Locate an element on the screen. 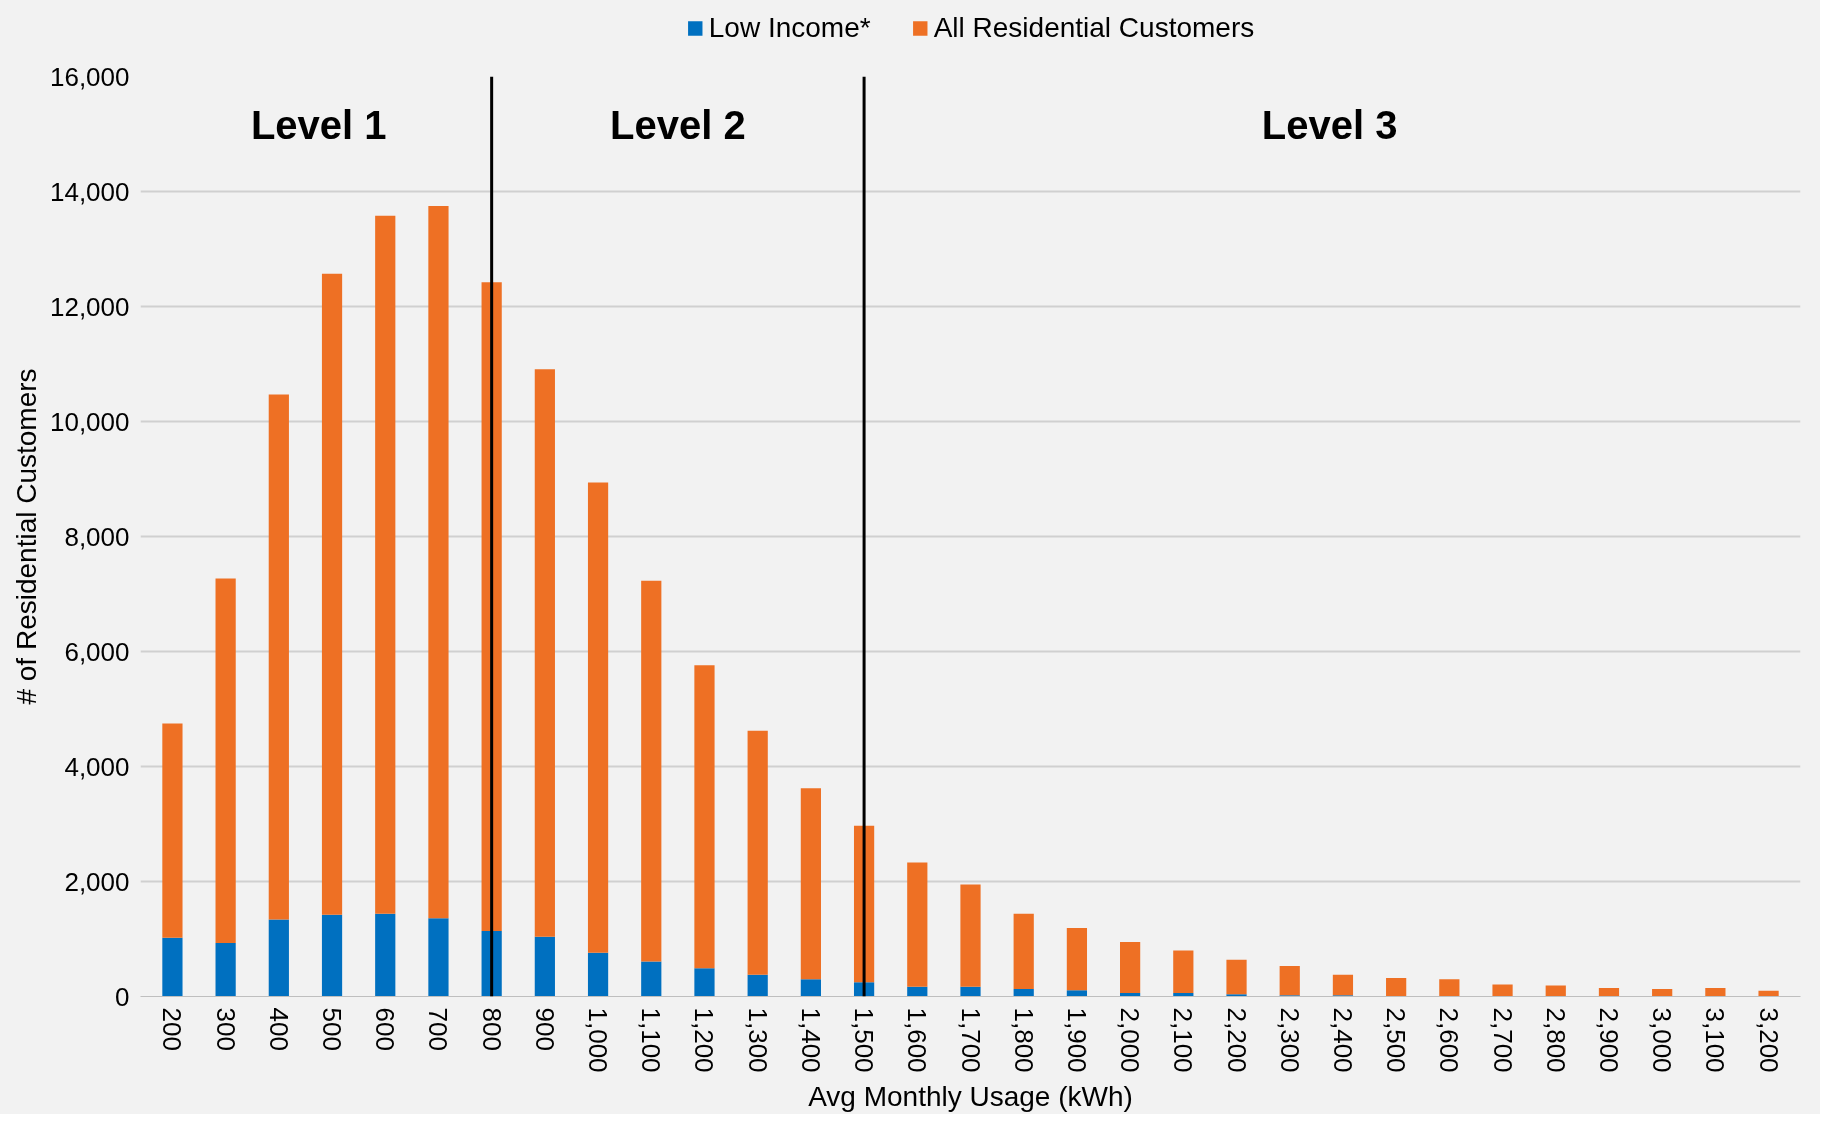  x-tick-label: 2,900 is located at coordinates (1608, 1040).